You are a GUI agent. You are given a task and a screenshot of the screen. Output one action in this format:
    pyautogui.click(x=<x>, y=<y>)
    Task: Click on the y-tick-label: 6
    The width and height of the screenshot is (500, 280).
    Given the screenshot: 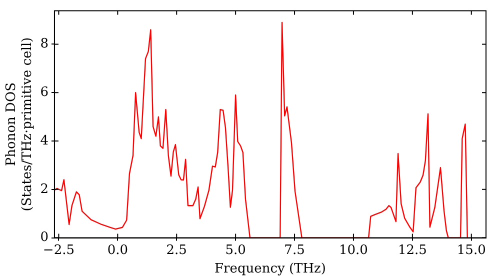 What is the action you would take?
    pyautogui.click(x=44, y=92)
    